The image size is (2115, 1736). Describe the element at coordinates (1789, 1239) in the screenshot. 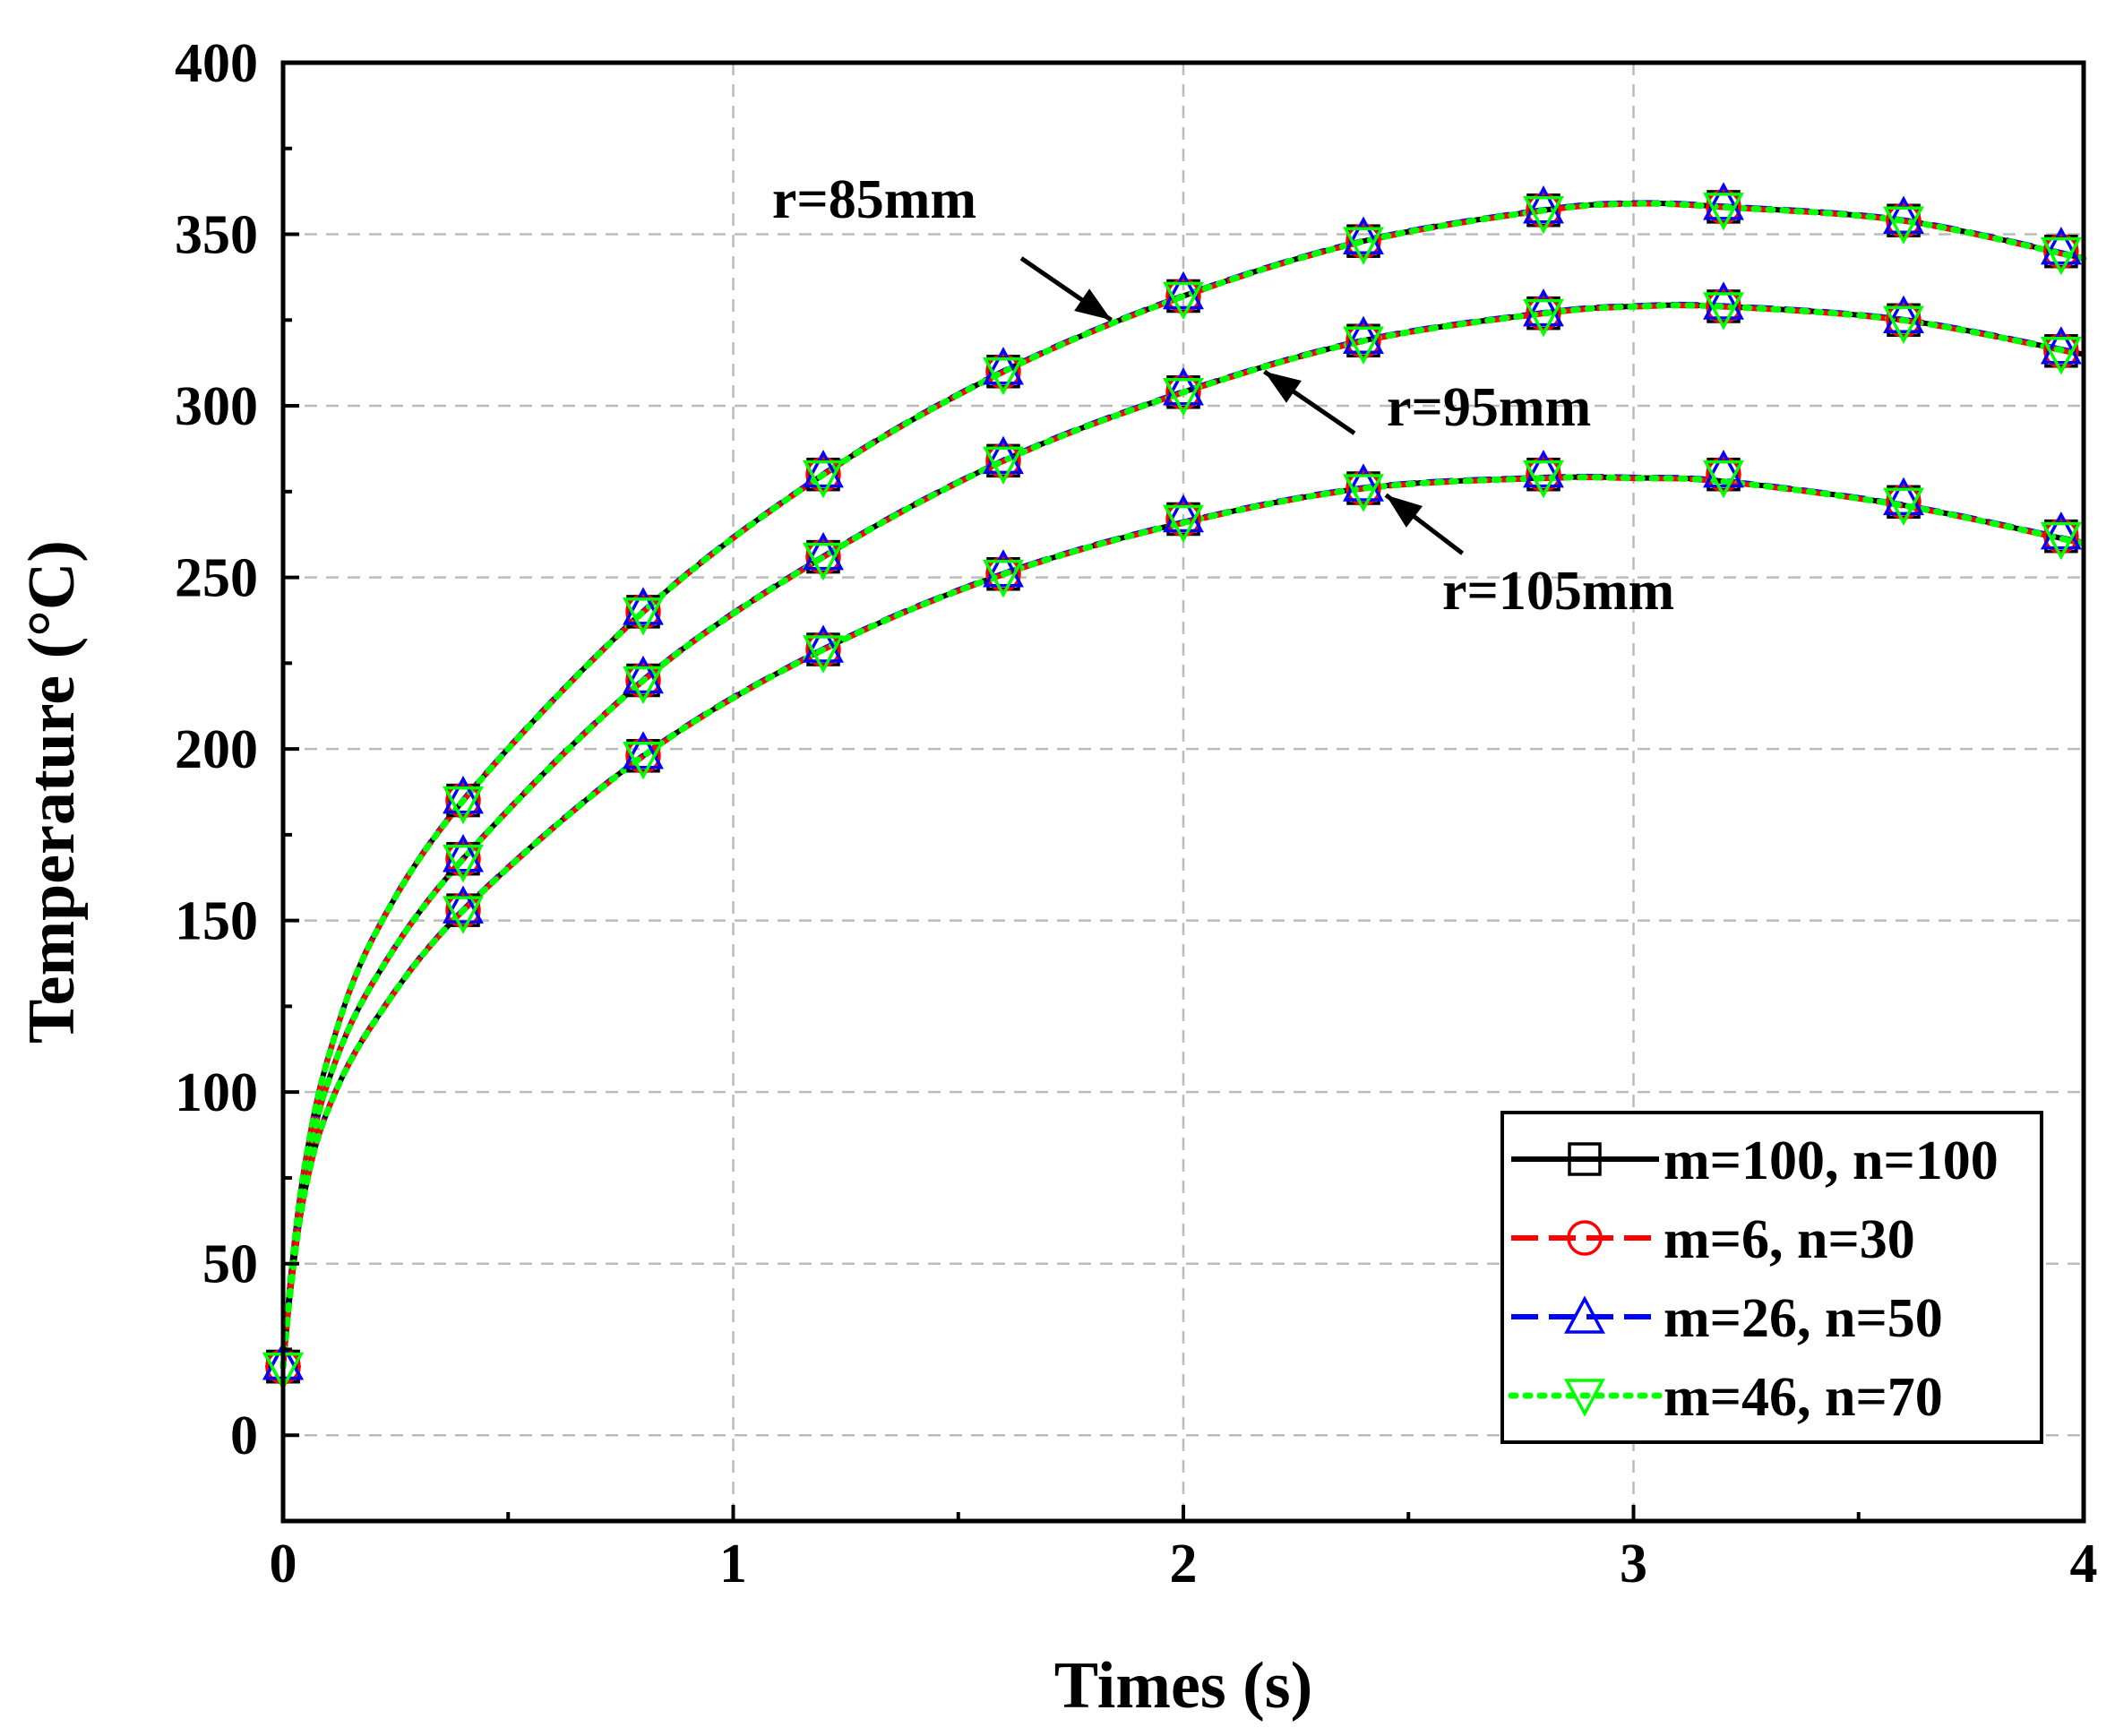

I see `legend-label: m=6, n=30` at that location.